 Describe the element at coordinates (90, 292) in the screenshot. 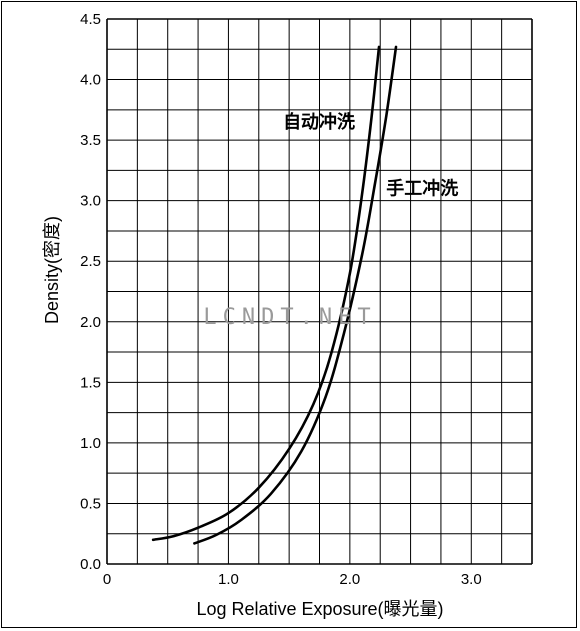

I see `y-tick-labels: 0.0 0.5 1.0 1.5 2.0 2.5 3.0 3.5 4.0 4.5` at that location.